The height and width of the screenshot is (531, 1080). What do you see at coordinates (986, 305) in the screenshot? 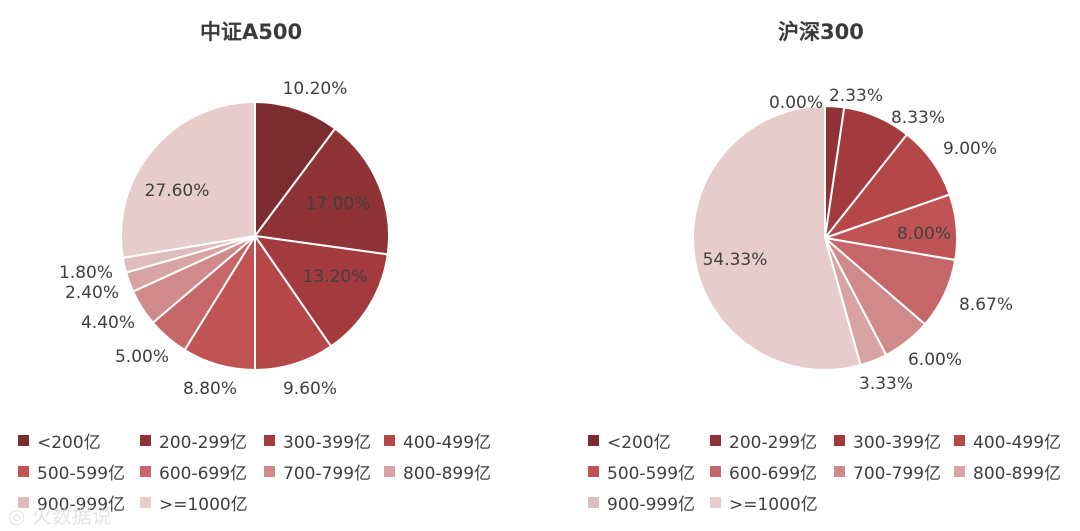
I see `data-label: 8.67%` at bounding box center [986, 305].